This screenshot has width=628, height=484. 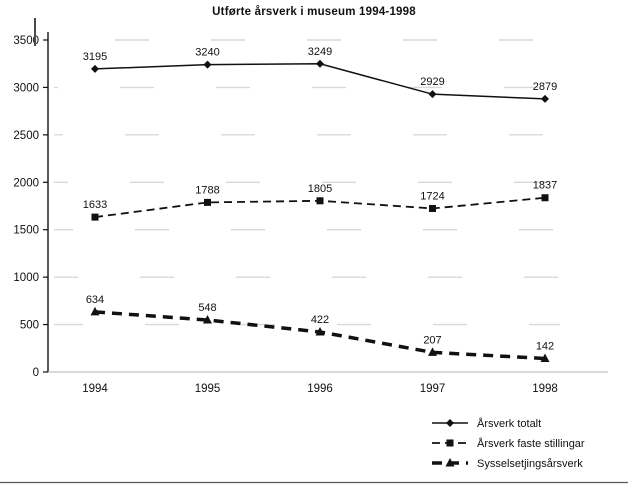 I want to click on point-label: 207, so click(x=432, y=340).